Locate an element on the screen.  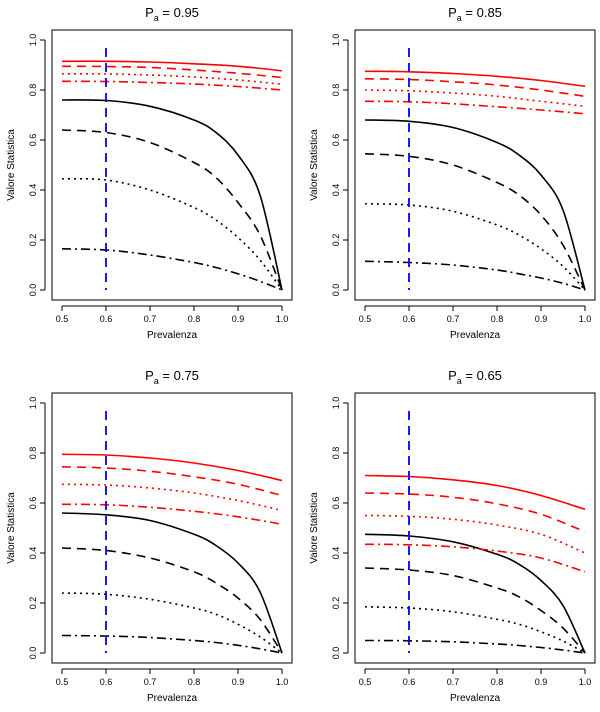
panel-title: Pa = 0.75 is located at coordinates (172, 377).